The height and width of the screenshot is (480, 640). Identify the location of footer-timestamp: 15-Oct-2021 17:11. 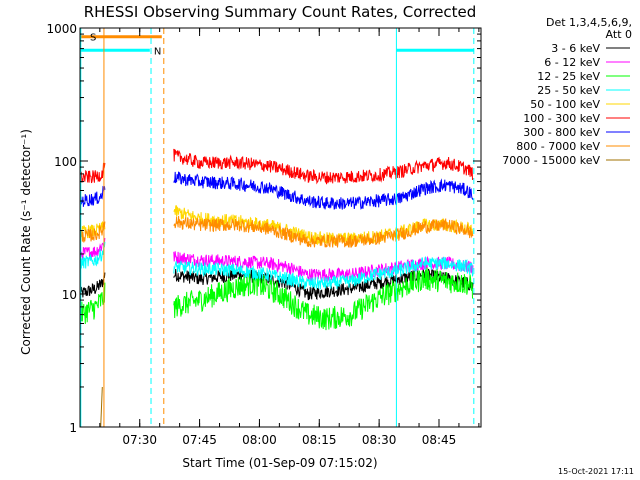
(596, 471).